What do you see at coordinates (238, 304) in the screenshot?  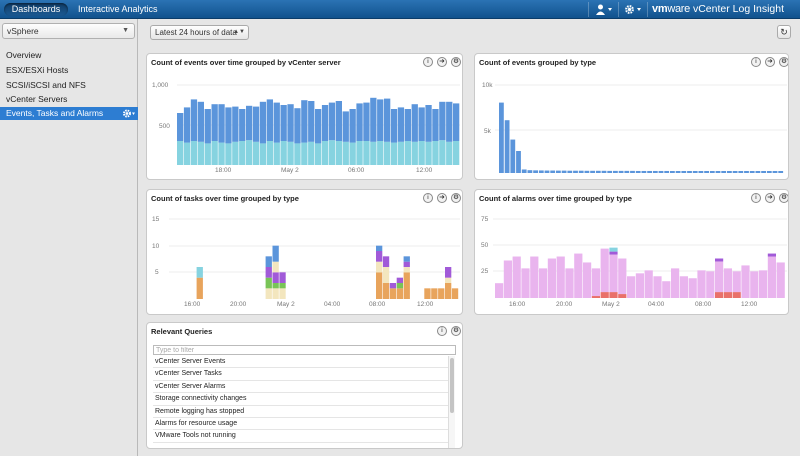 I see `x-tick-label: 20:00` at bounding box center [238, 304].